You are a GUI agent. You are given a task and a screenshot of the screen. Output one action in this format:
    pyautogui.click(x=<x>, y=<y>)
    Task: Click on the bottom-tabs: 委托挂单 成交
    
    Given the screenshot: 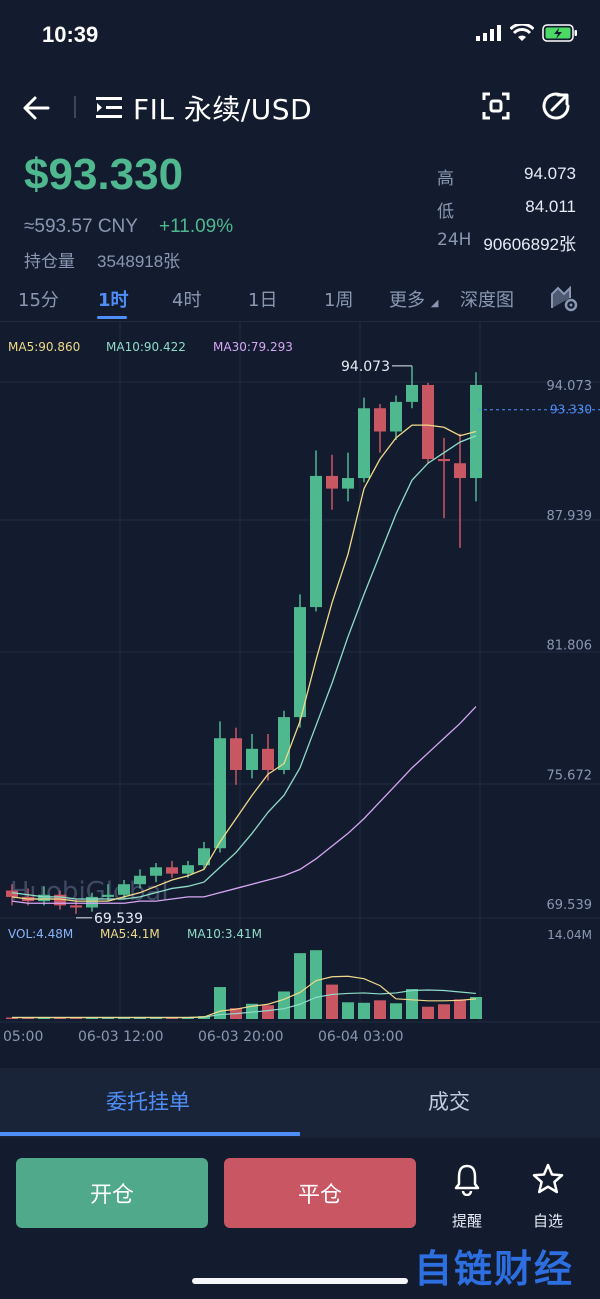 What is the action you would take?
    pyautogui.click(x=300, y=1103)
    